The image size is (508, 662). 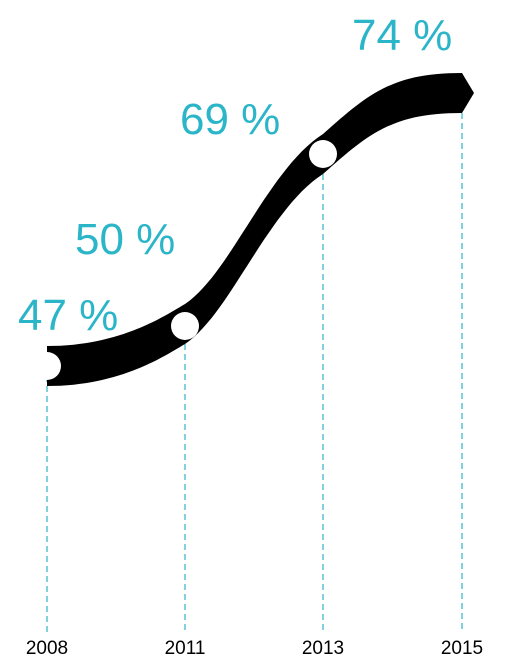 What do you see at coordinates (323, 648) in the screenshot?
I see `year-label-2013: 2013` at bounding box center [323, 648].